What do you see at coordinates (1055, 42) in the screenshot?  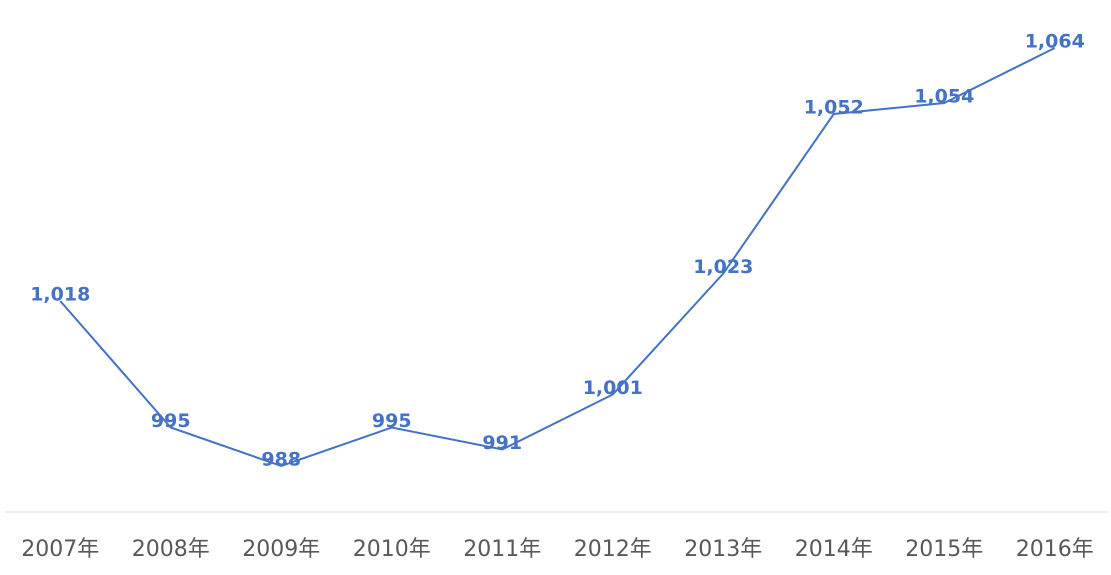 I see `data-label: 1,064` at bounding box center [1055, 42].